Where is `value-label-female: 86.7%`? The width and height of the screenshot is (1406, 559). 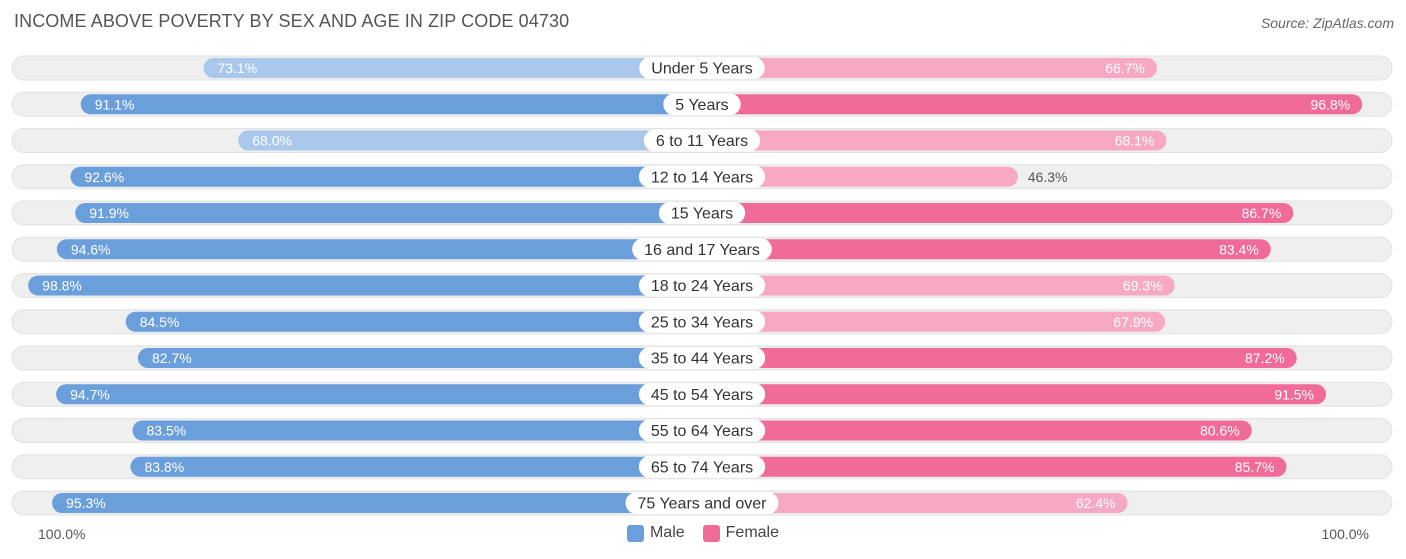 value-label-female: 86.7% is located at coordinates (1262, 213).